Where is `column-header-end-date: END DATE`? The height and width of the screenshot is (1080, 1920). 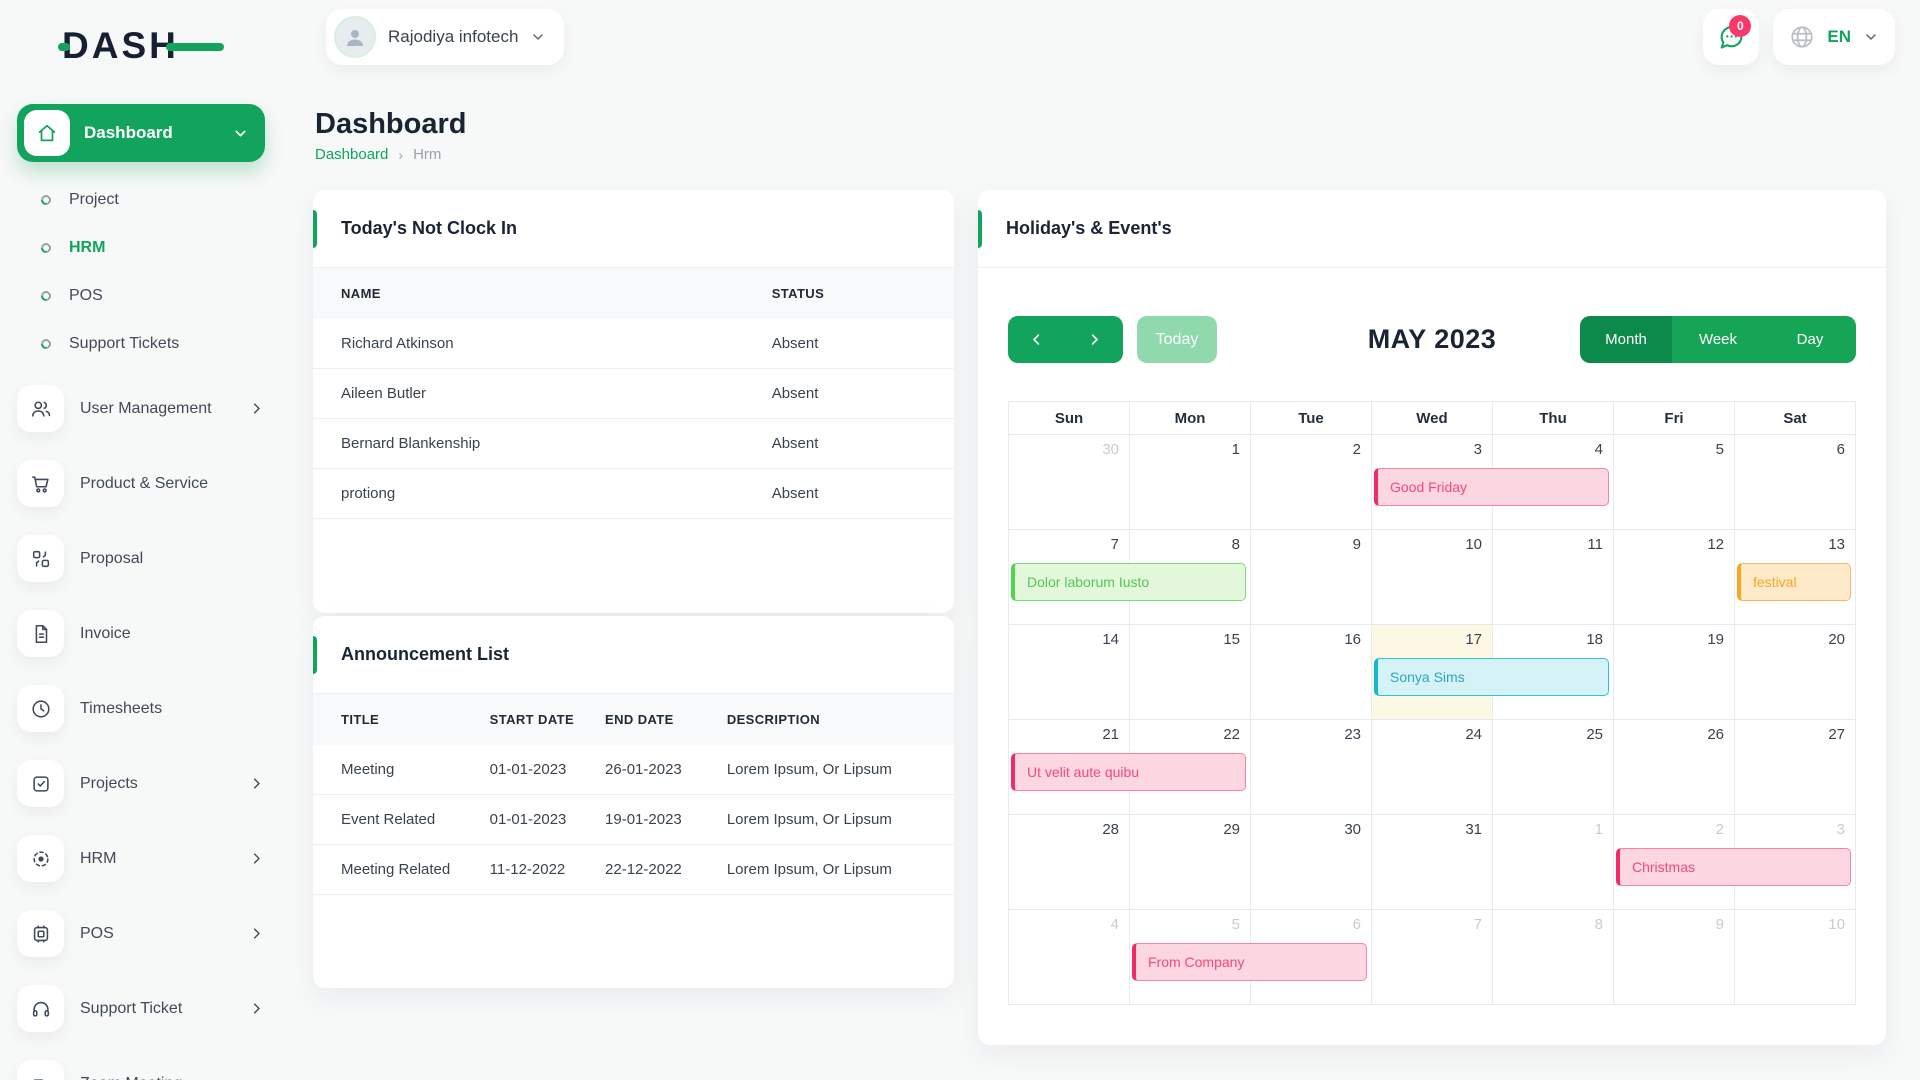
column-header-end-date: END DATE is located at coordinates (639, 719).